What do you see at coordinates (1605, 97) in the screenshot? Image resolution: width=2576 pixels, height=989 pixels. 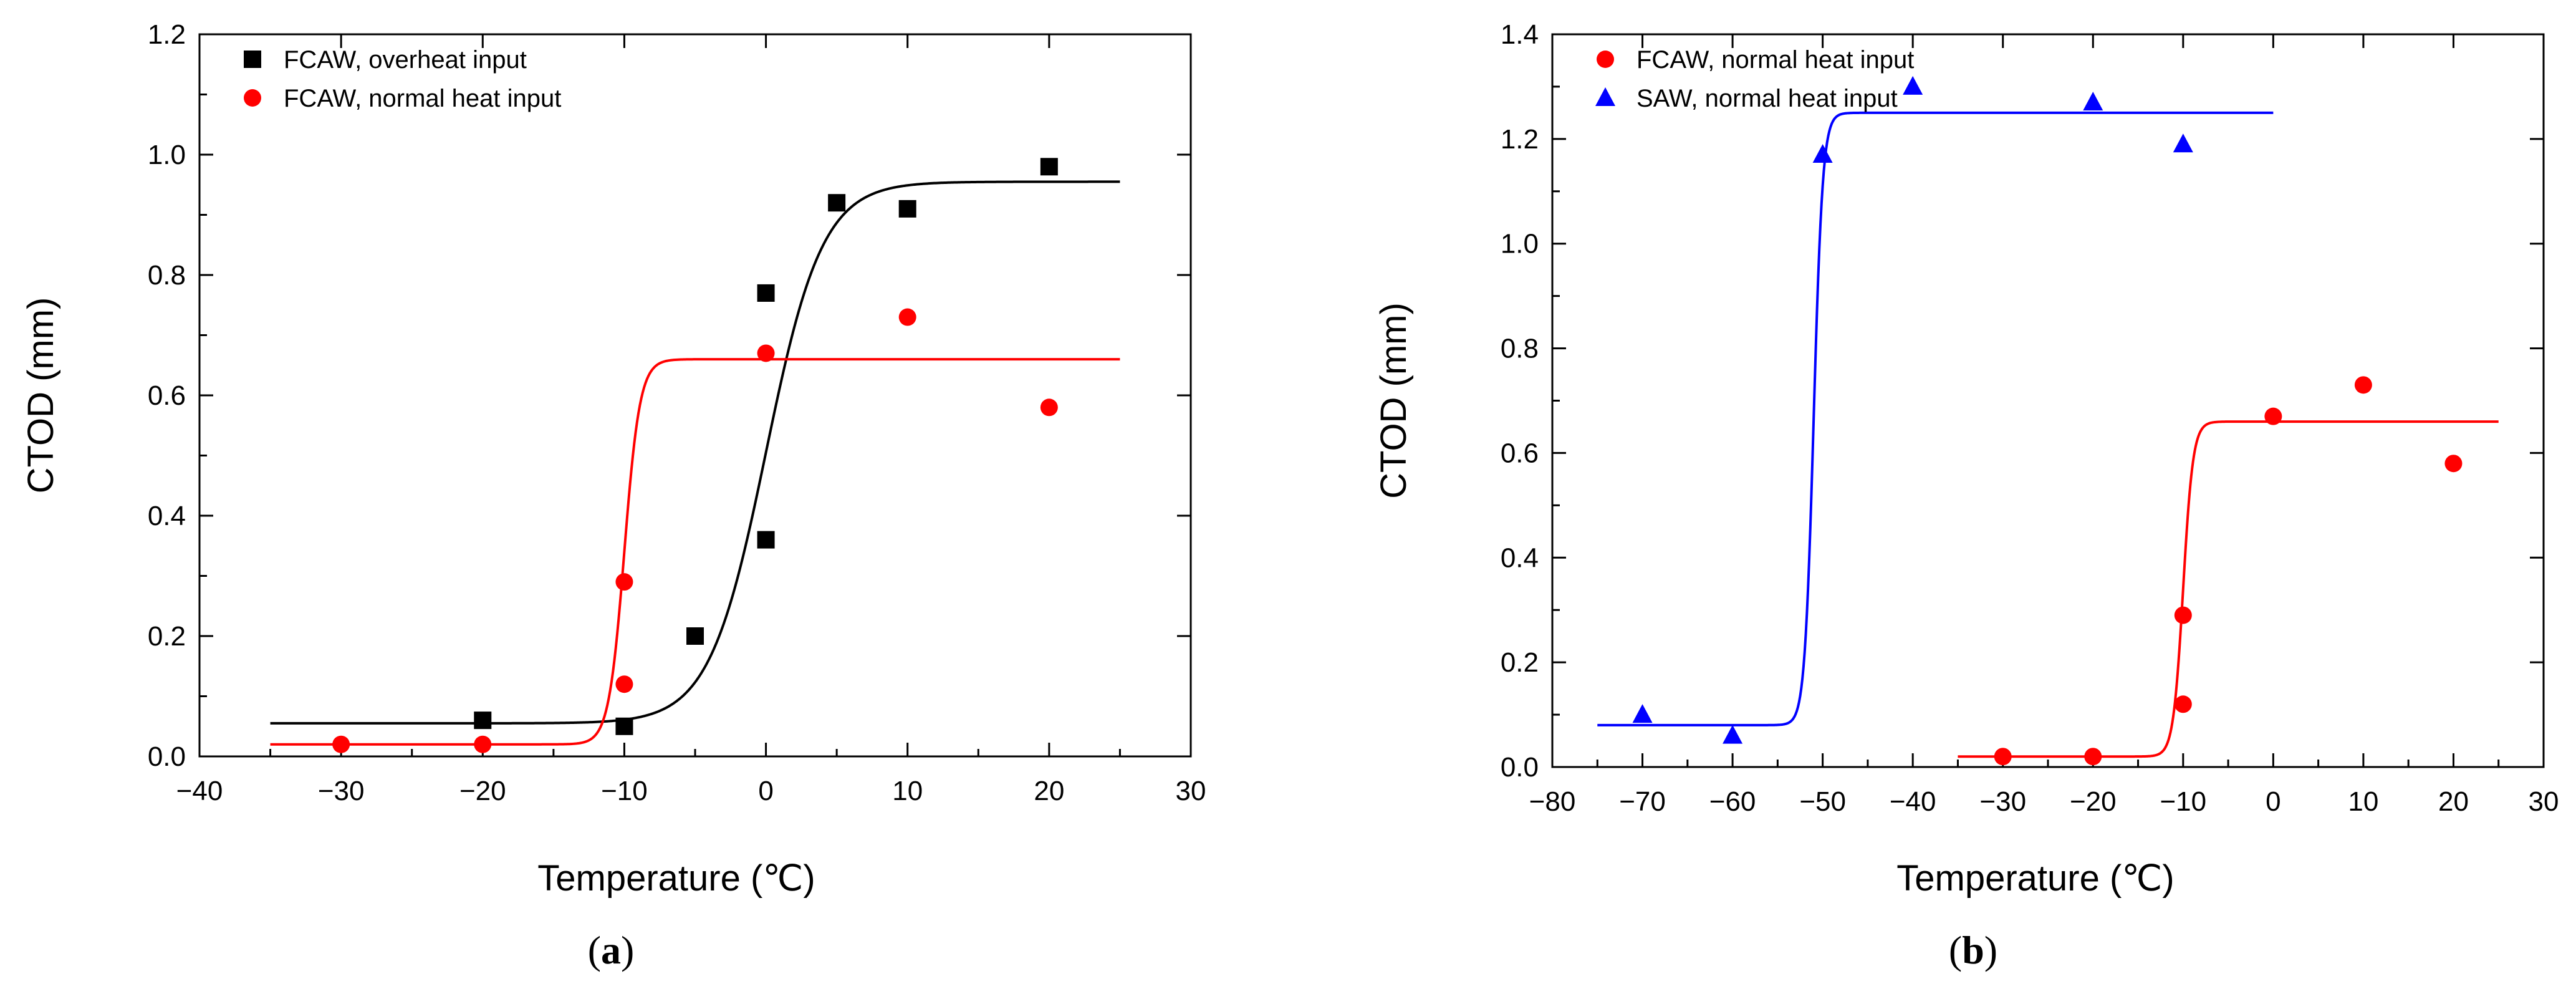 I see `legend-marker-triangle` at bounding box center [1605, 97].